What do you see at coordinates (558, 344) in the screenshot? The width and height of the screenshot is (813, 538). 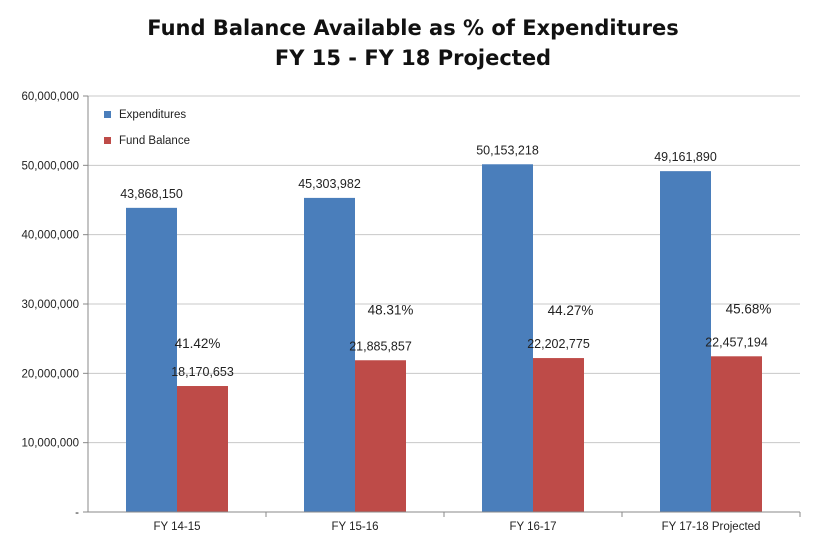 I see `fund-balance-value-label: 22,202,775` at bounding box center [558, 344].